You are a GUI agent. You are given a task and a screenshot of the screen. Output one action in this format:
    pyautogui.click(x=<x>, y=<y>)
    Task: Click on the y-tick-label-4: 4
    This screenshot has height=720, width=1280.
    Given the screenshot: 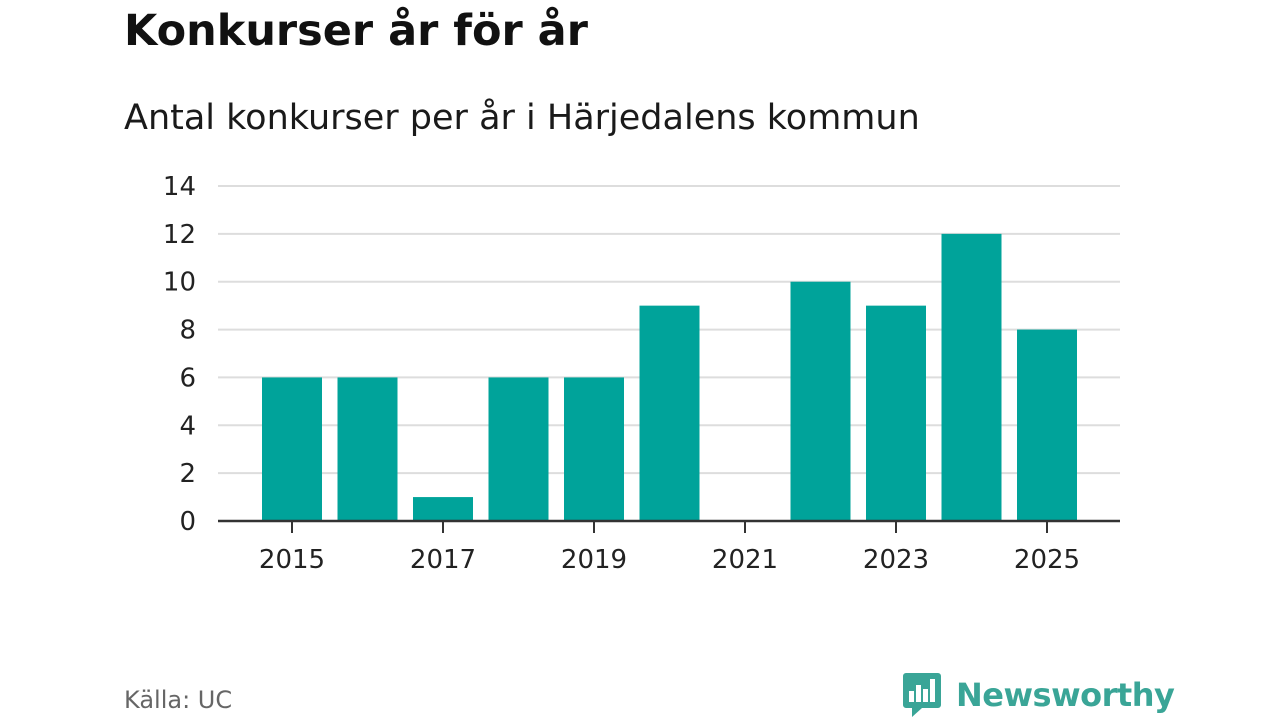 What is the action you would take?
    pyautogui.click(x=187, y=426)
    